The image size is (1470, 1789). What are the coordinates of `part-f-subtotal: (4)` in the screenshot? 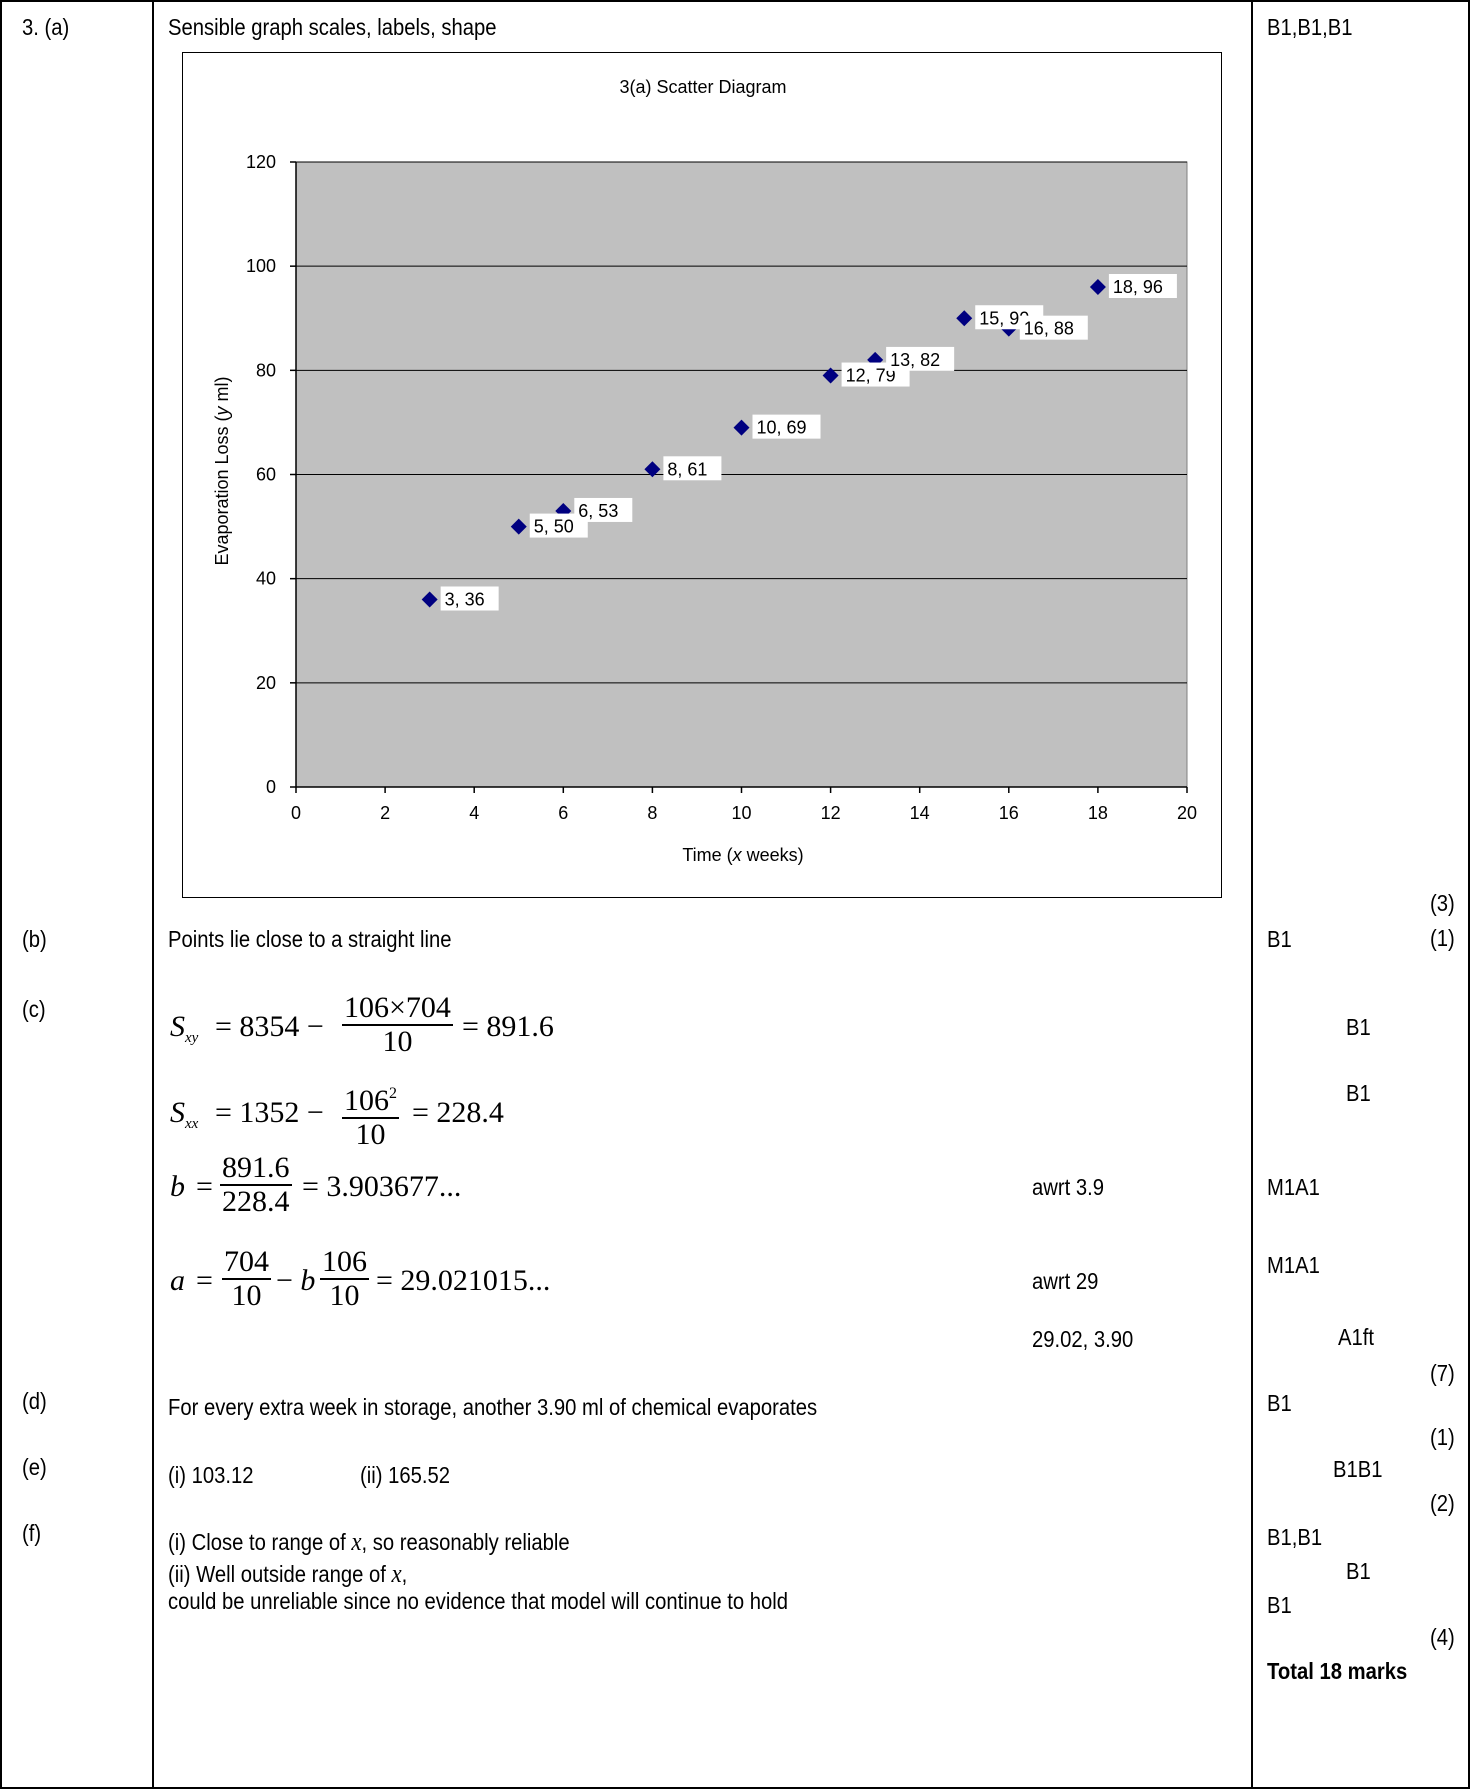 It's located at (1442, 1637).